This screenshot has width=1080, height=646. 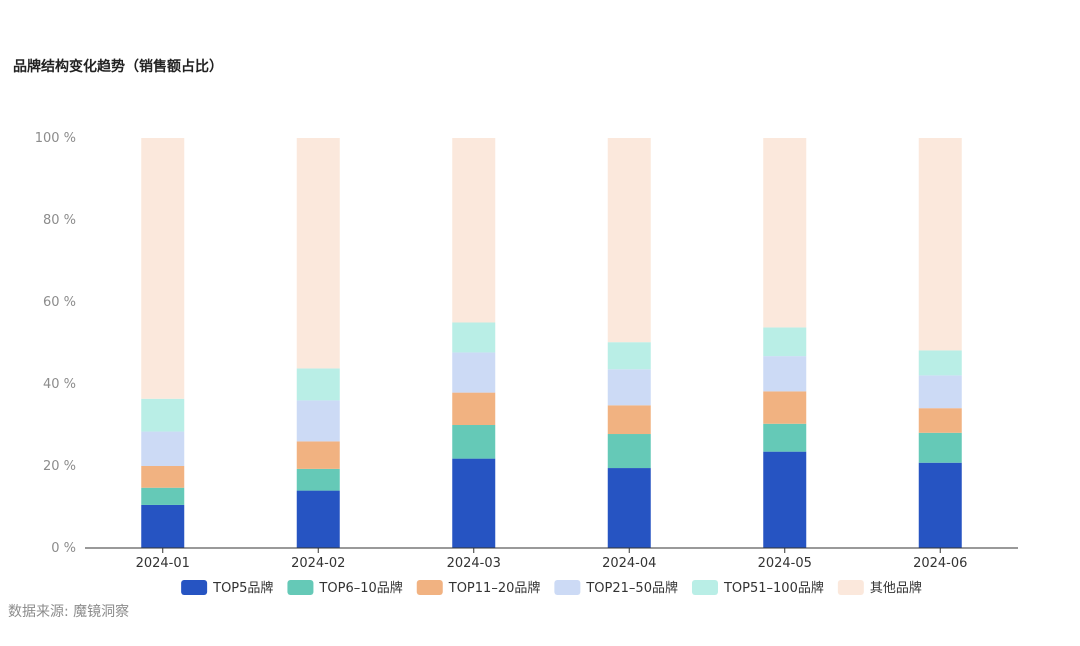 I want to click on legend-item-3: TOP11–20品牌, so click(x=478, y=588).